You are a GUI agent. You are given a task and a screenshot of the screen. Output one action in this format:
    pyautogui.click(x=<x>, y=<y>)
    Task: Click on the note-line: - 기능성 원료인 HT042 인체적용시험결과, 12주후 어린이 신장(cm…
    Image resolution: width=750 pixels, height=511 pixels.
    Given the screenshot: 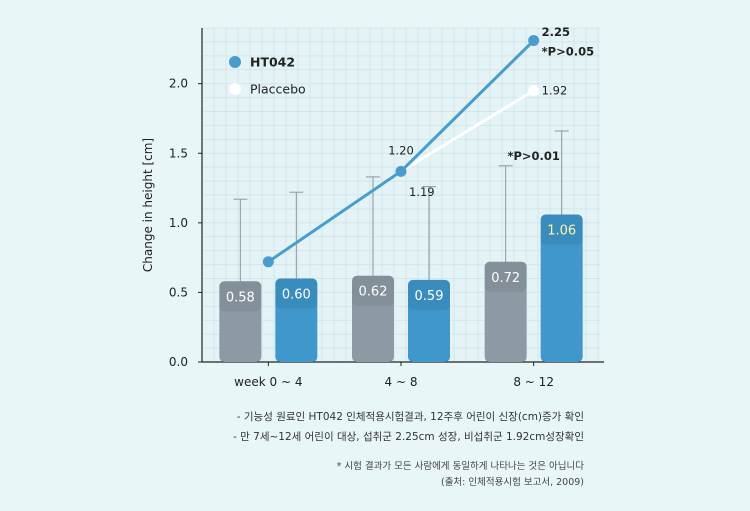 What is the action you would take?
    pyautogui.click(x=410, y=417)
    